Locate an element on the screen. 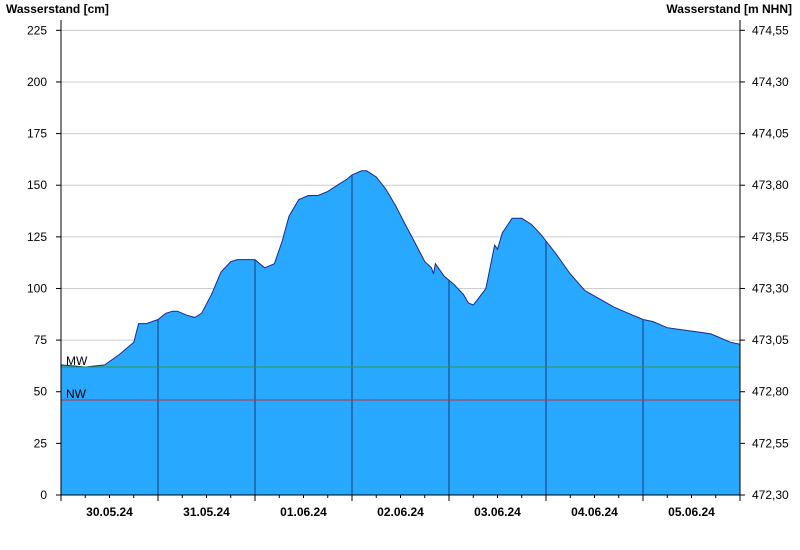 This screenshot has width=800, height=550. y2-tick-label: 474,55 is located at coordinates (770, 30).